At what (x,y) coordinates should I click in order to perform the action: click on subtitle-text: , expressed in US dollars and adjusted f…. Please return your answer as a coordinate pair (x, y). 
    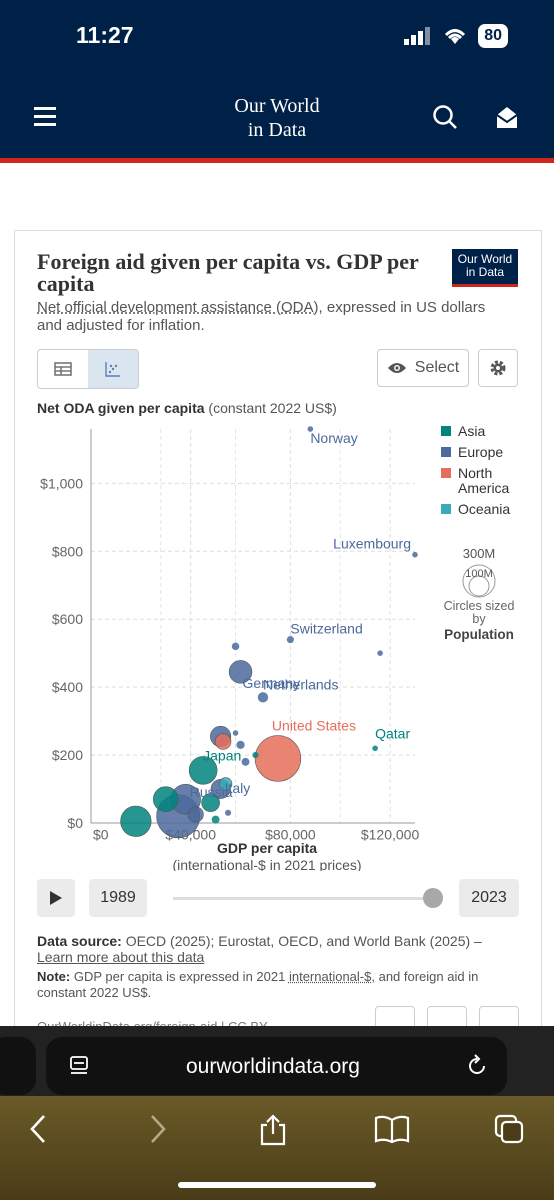
    Looking at the image, I should click on (261, 316).